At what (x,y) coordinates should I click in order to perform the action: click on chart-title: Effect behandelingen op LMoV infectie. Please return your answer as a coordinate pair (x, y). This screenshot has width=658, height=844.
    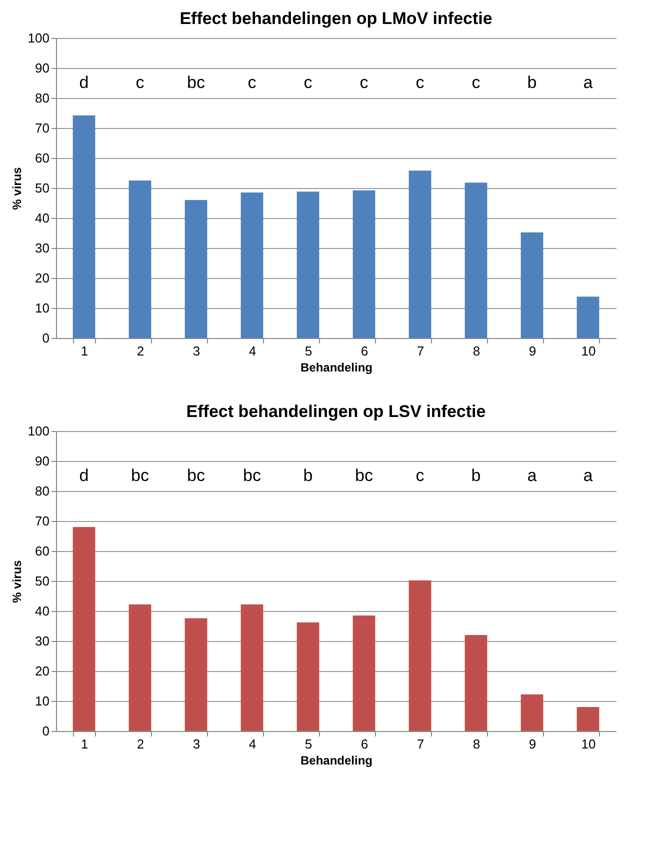
    Looking at the image, I should click on (336, 18).